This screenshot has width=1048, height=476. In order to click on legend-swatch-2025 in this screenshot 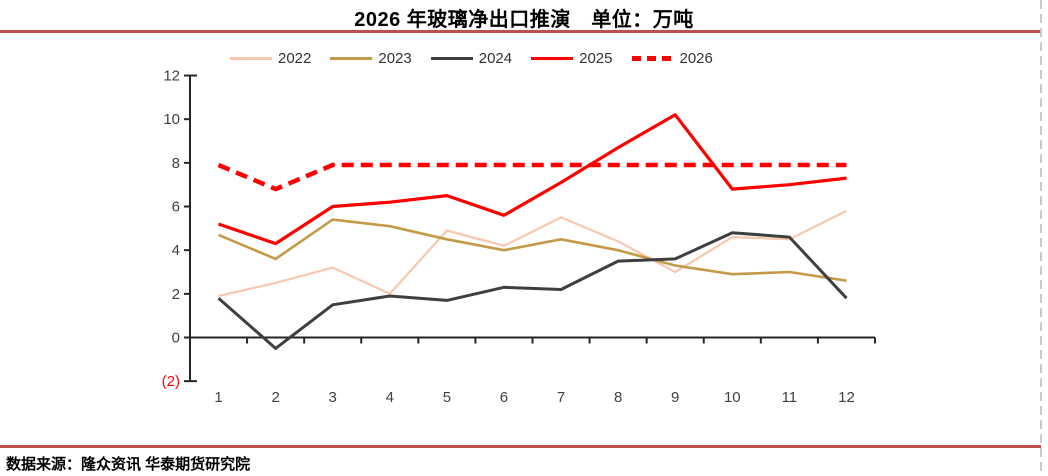, I will do `click(552, 58)`.